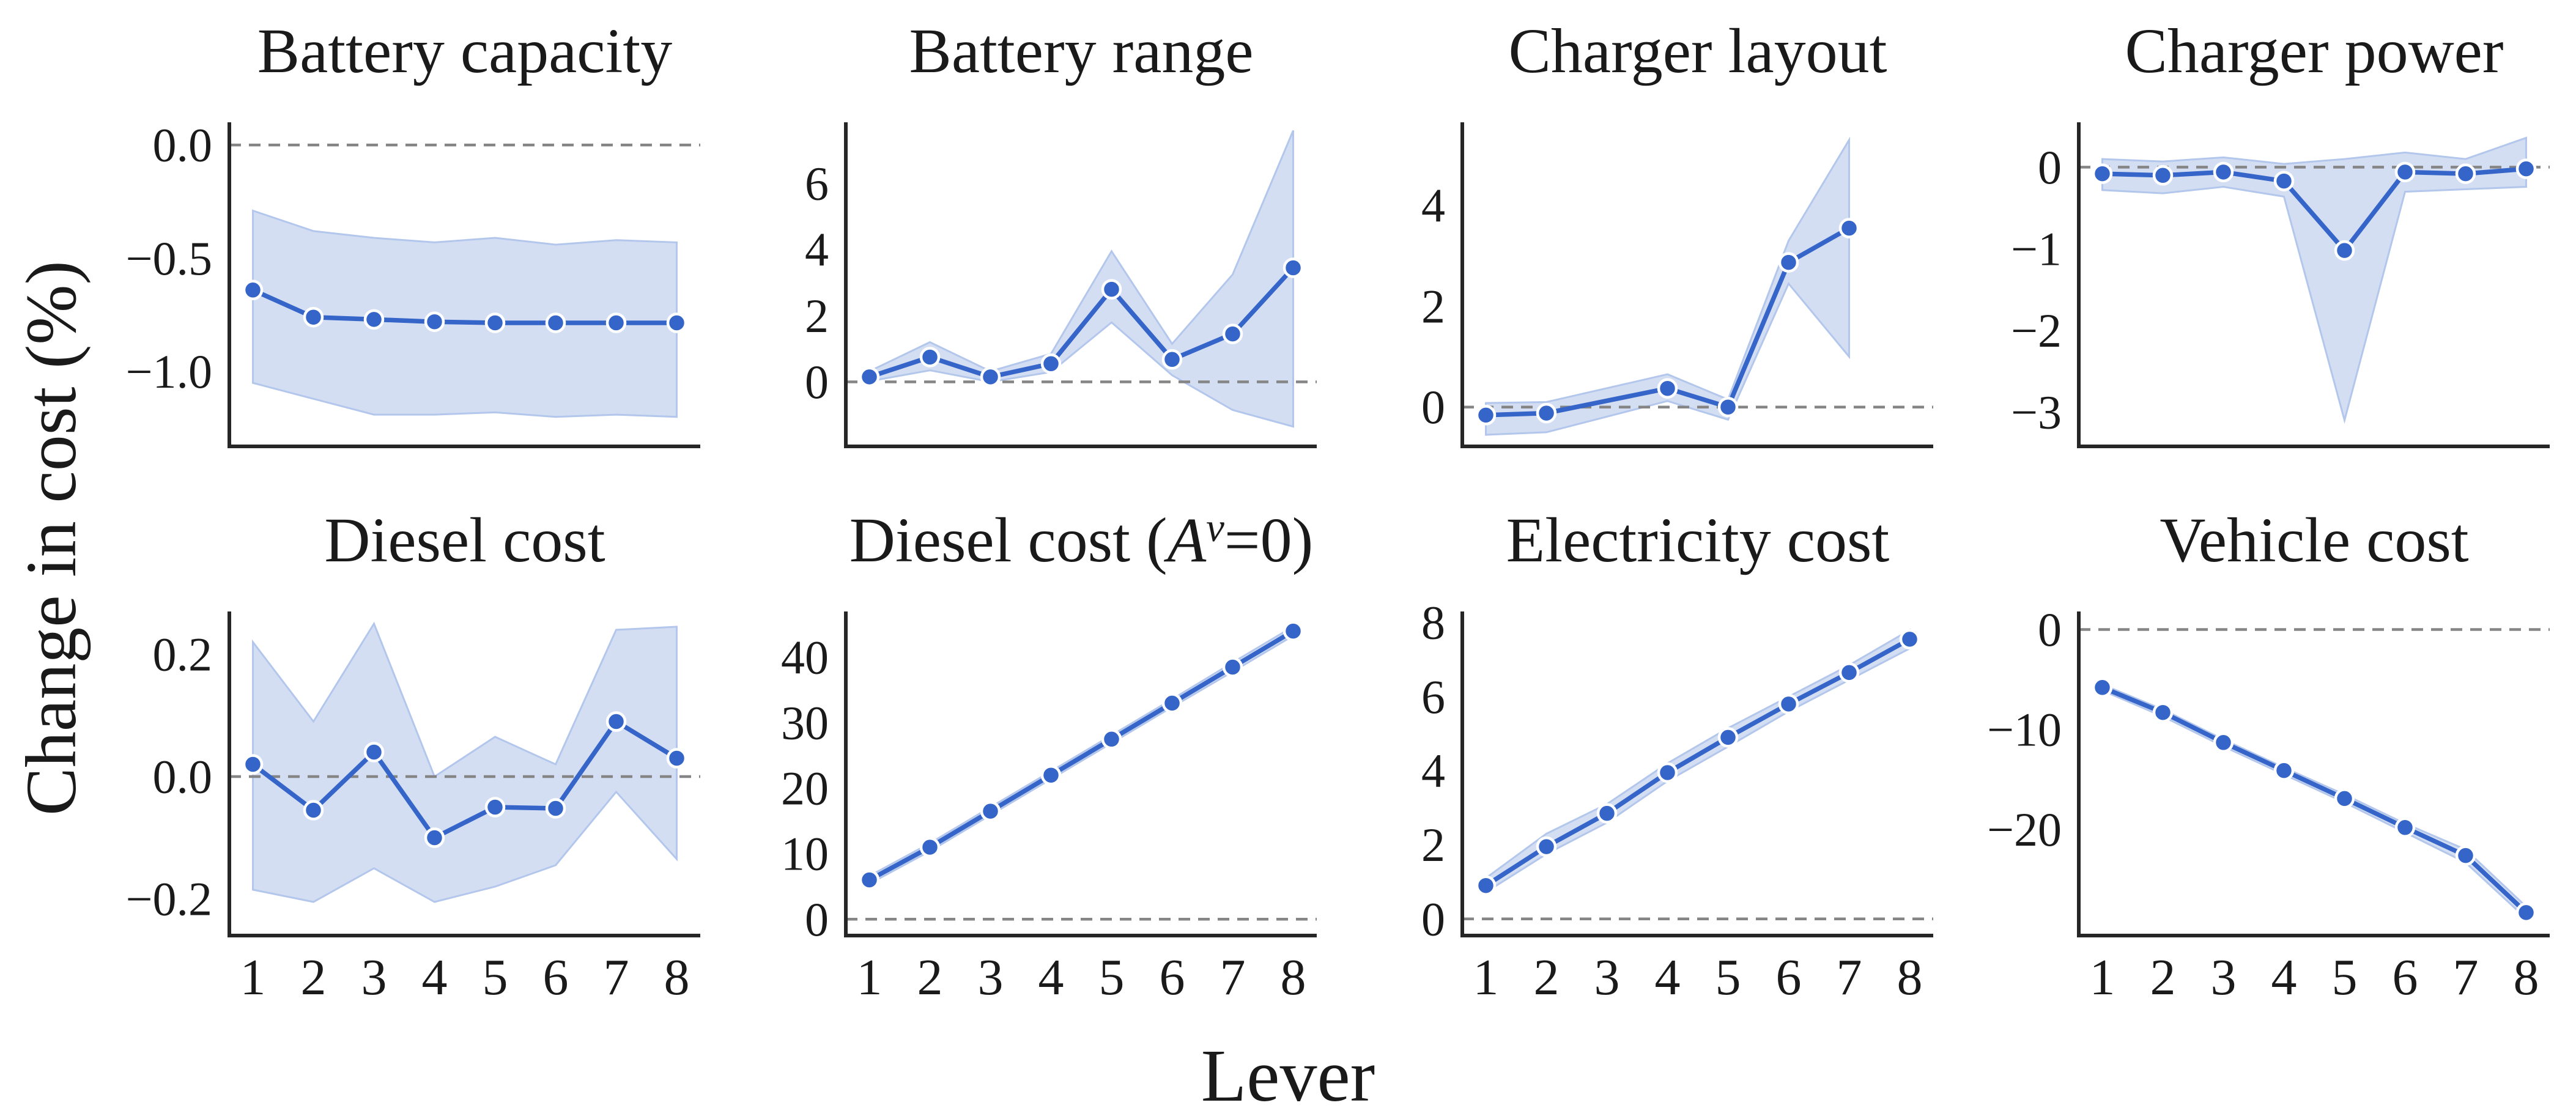 This screenshot has width=2576, height=1119. What do you see at coordinates (1288, 1076) in the screenshot?
I see `x-axis-label: Lever` at bounding box center [1288, 1076].